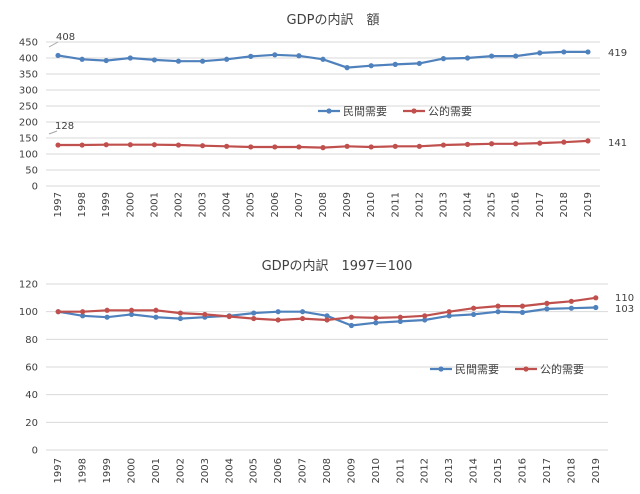  I want to click on x-tick-label: 1999, so click(107, 470).